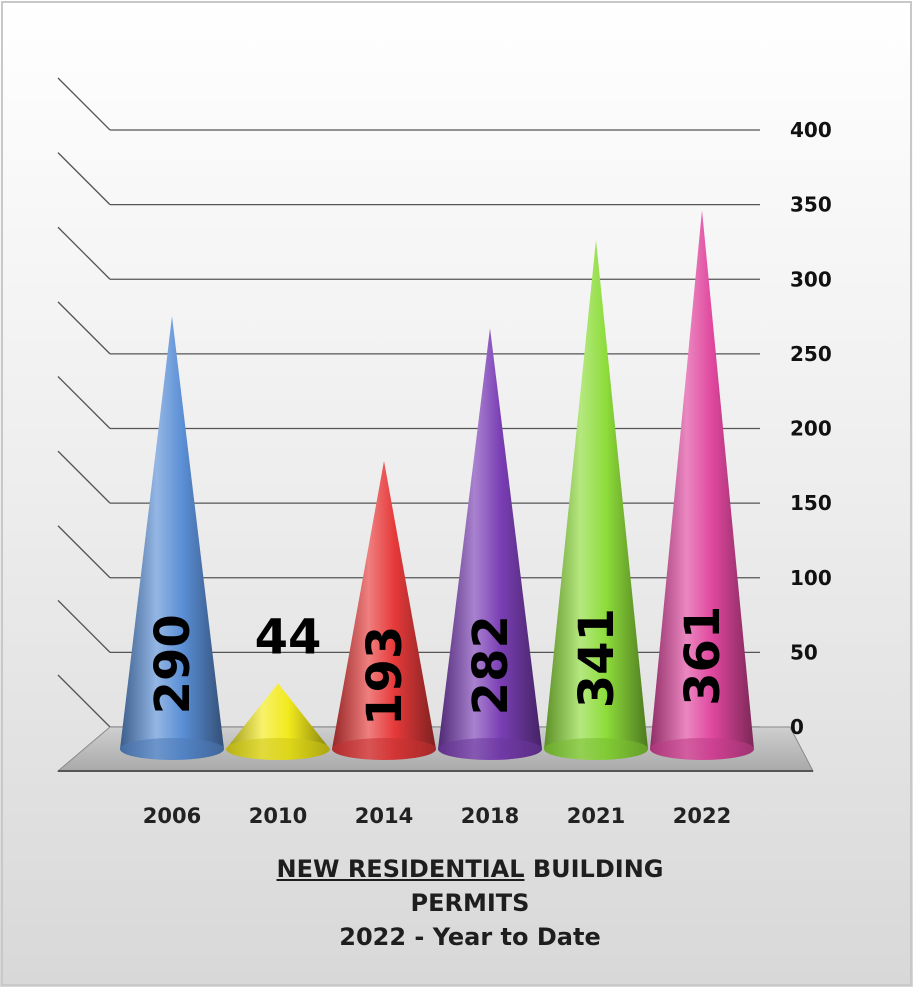  I want to click on y-tick-label: 100, so click(811, 578).